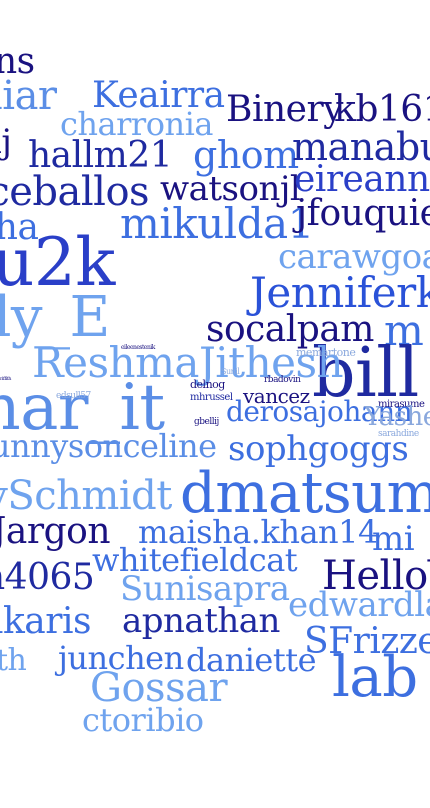 Image resolution: width=430 pixels, height=808 pixels. Describe the element at coordinates (17, 61) in the screenshot. I see `cloud-word: ns` at that location.